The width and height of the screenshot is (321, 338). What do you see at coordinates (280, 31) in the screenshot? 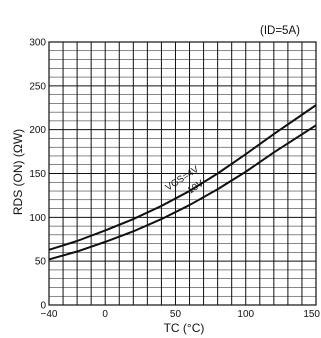
I see `condition-label: (ID=5A)` at bounding box center [280, 31].